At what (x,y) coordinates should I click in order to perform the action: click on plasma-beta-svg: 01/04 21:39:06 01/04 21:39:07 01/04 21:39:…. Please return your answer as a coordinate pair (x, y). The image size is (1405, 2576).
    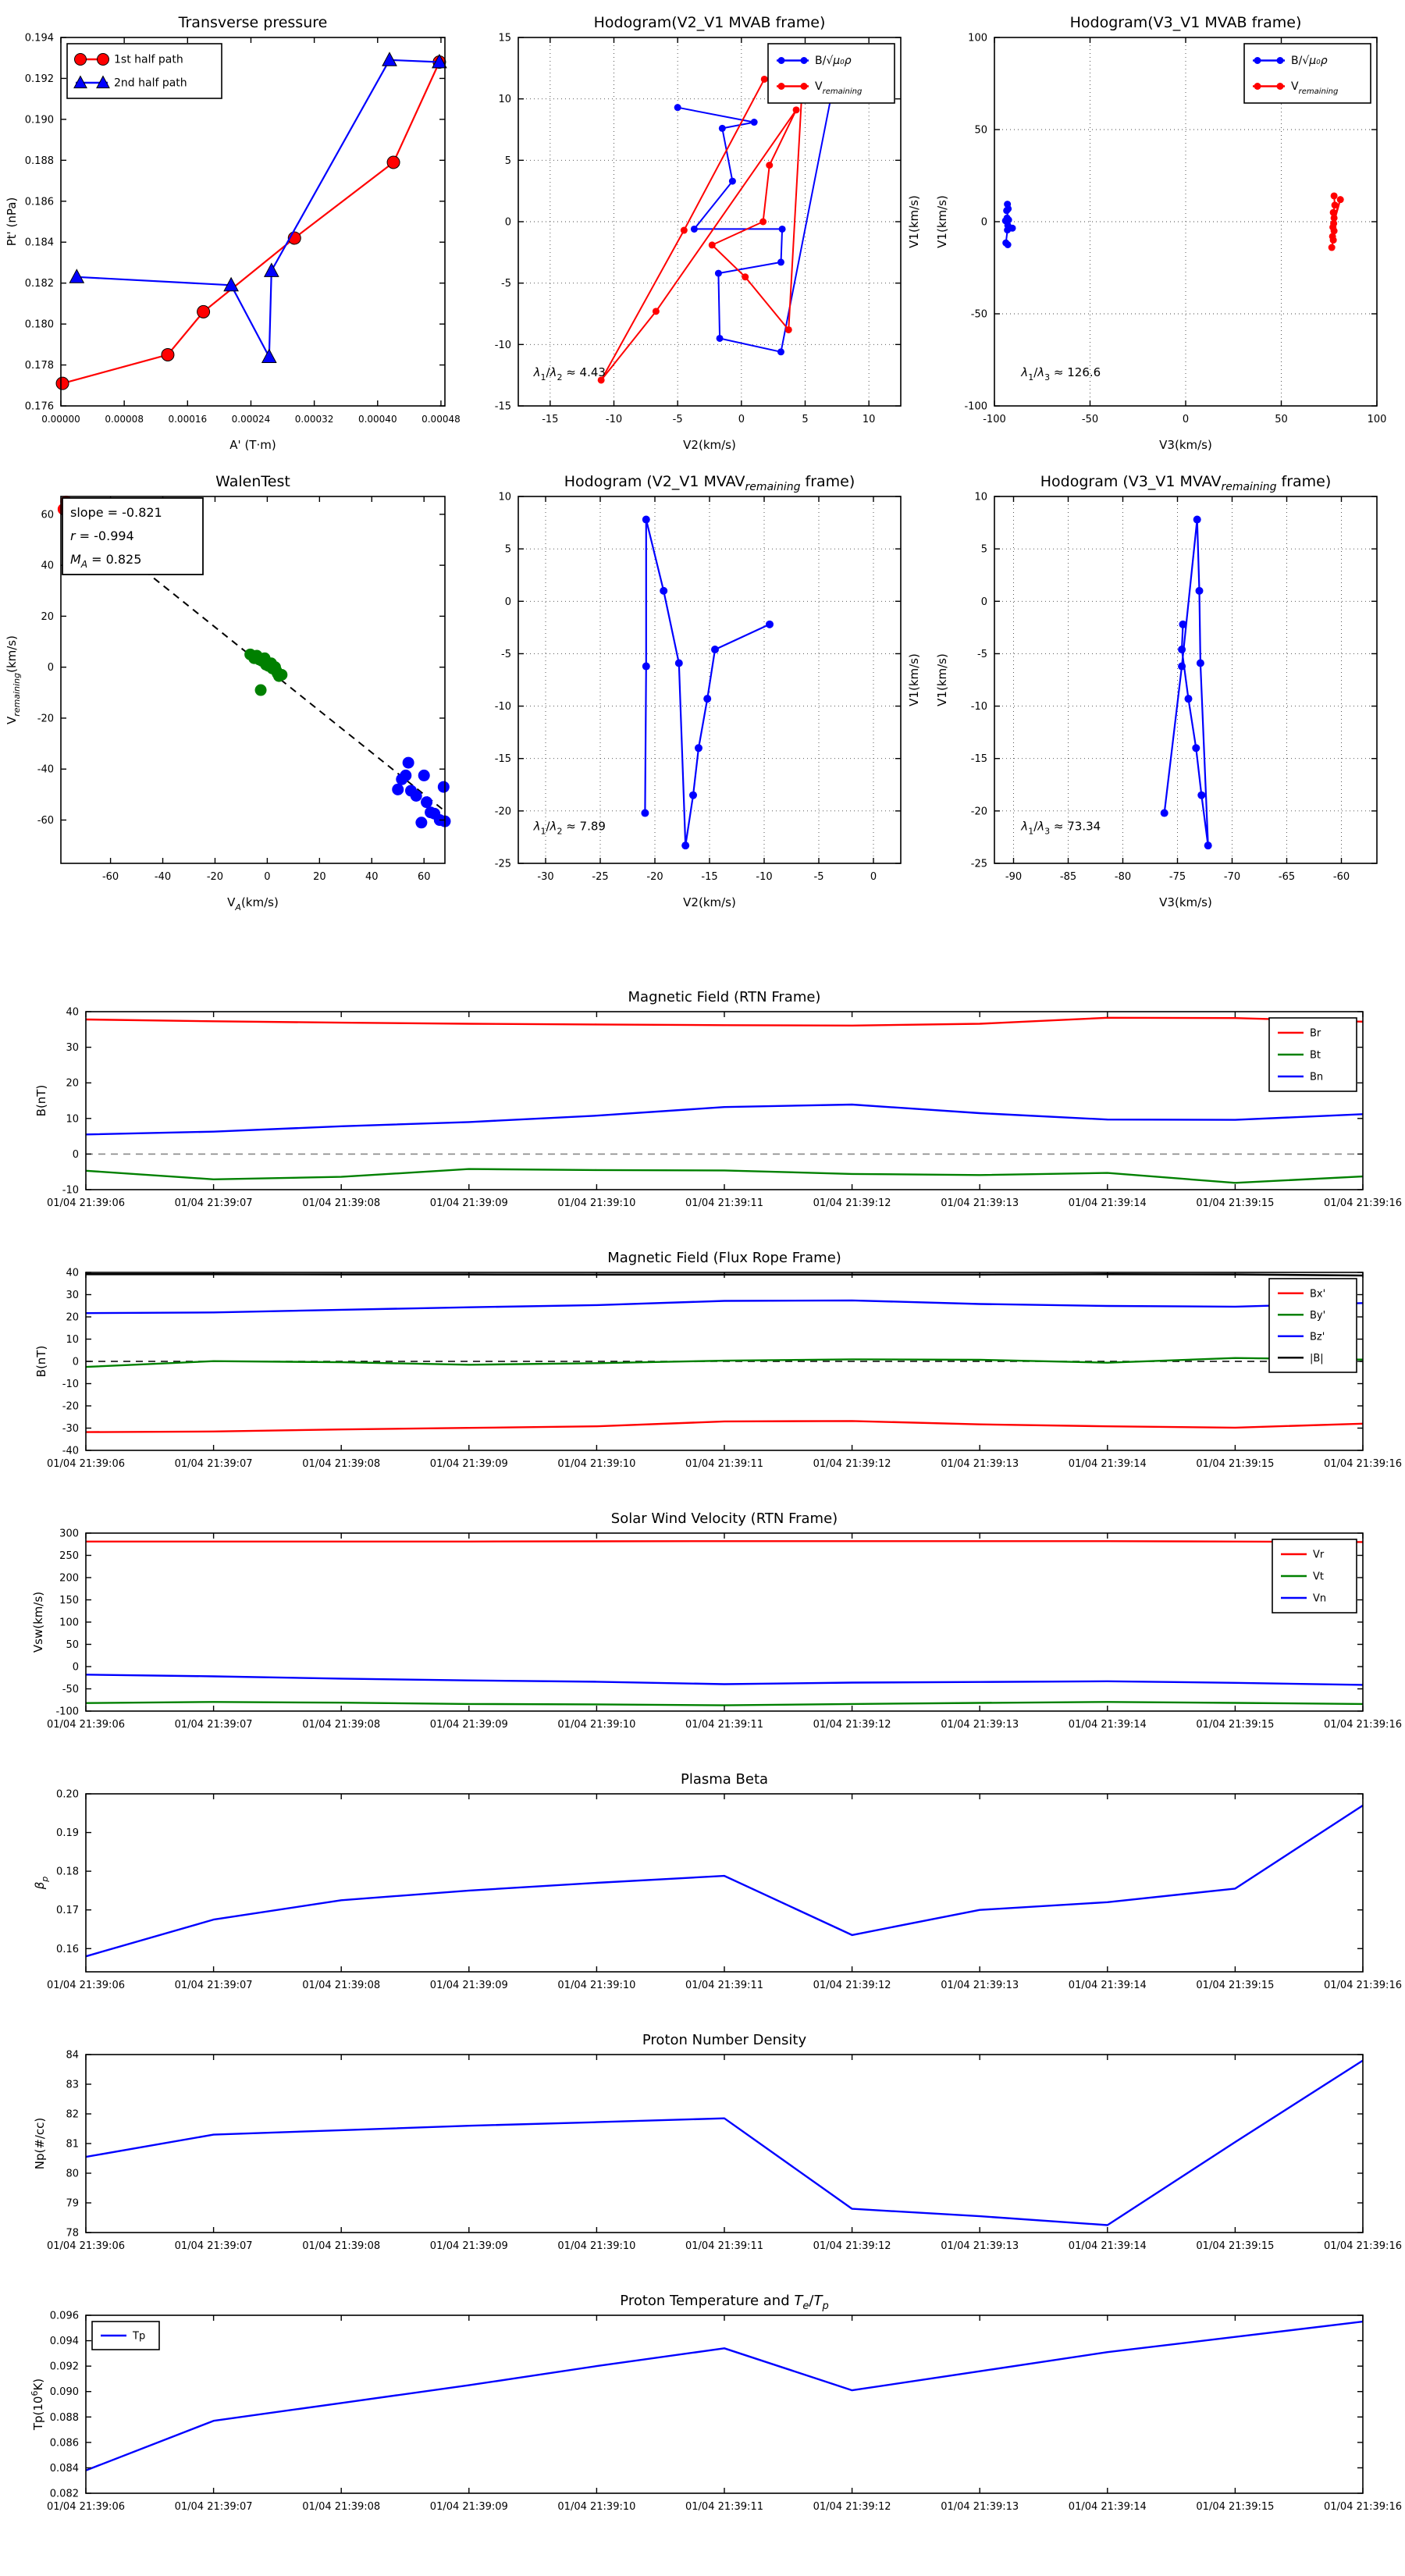
    Looking at the image, I should click on (717, 1881).